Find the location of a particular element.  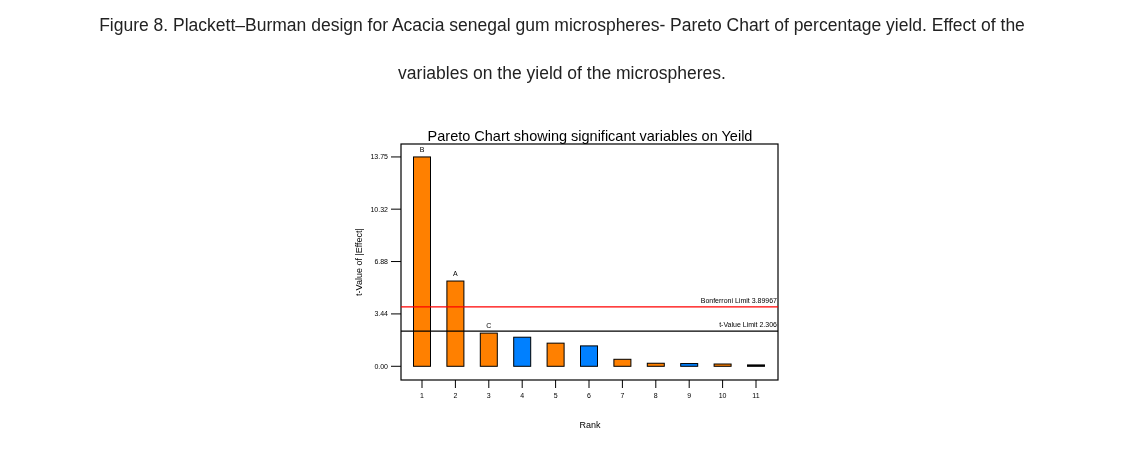

chart-subtitle: Pareto Chart showing significant variables on Yeild is located at coordinates (590, 136).